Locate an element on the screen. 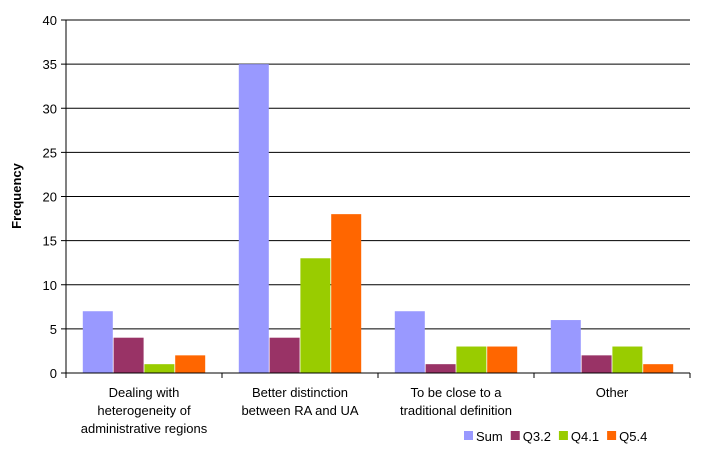  x-category-label-line: between RA and UA is located at coordinates (299, 410).